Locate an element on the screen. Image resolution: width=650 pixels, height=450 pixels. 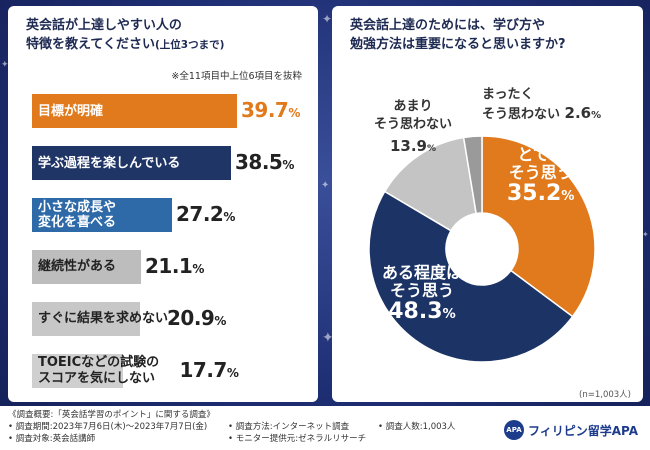
pie-label: あまり そう思わない 13.9% is located at coordinates (413, 127).